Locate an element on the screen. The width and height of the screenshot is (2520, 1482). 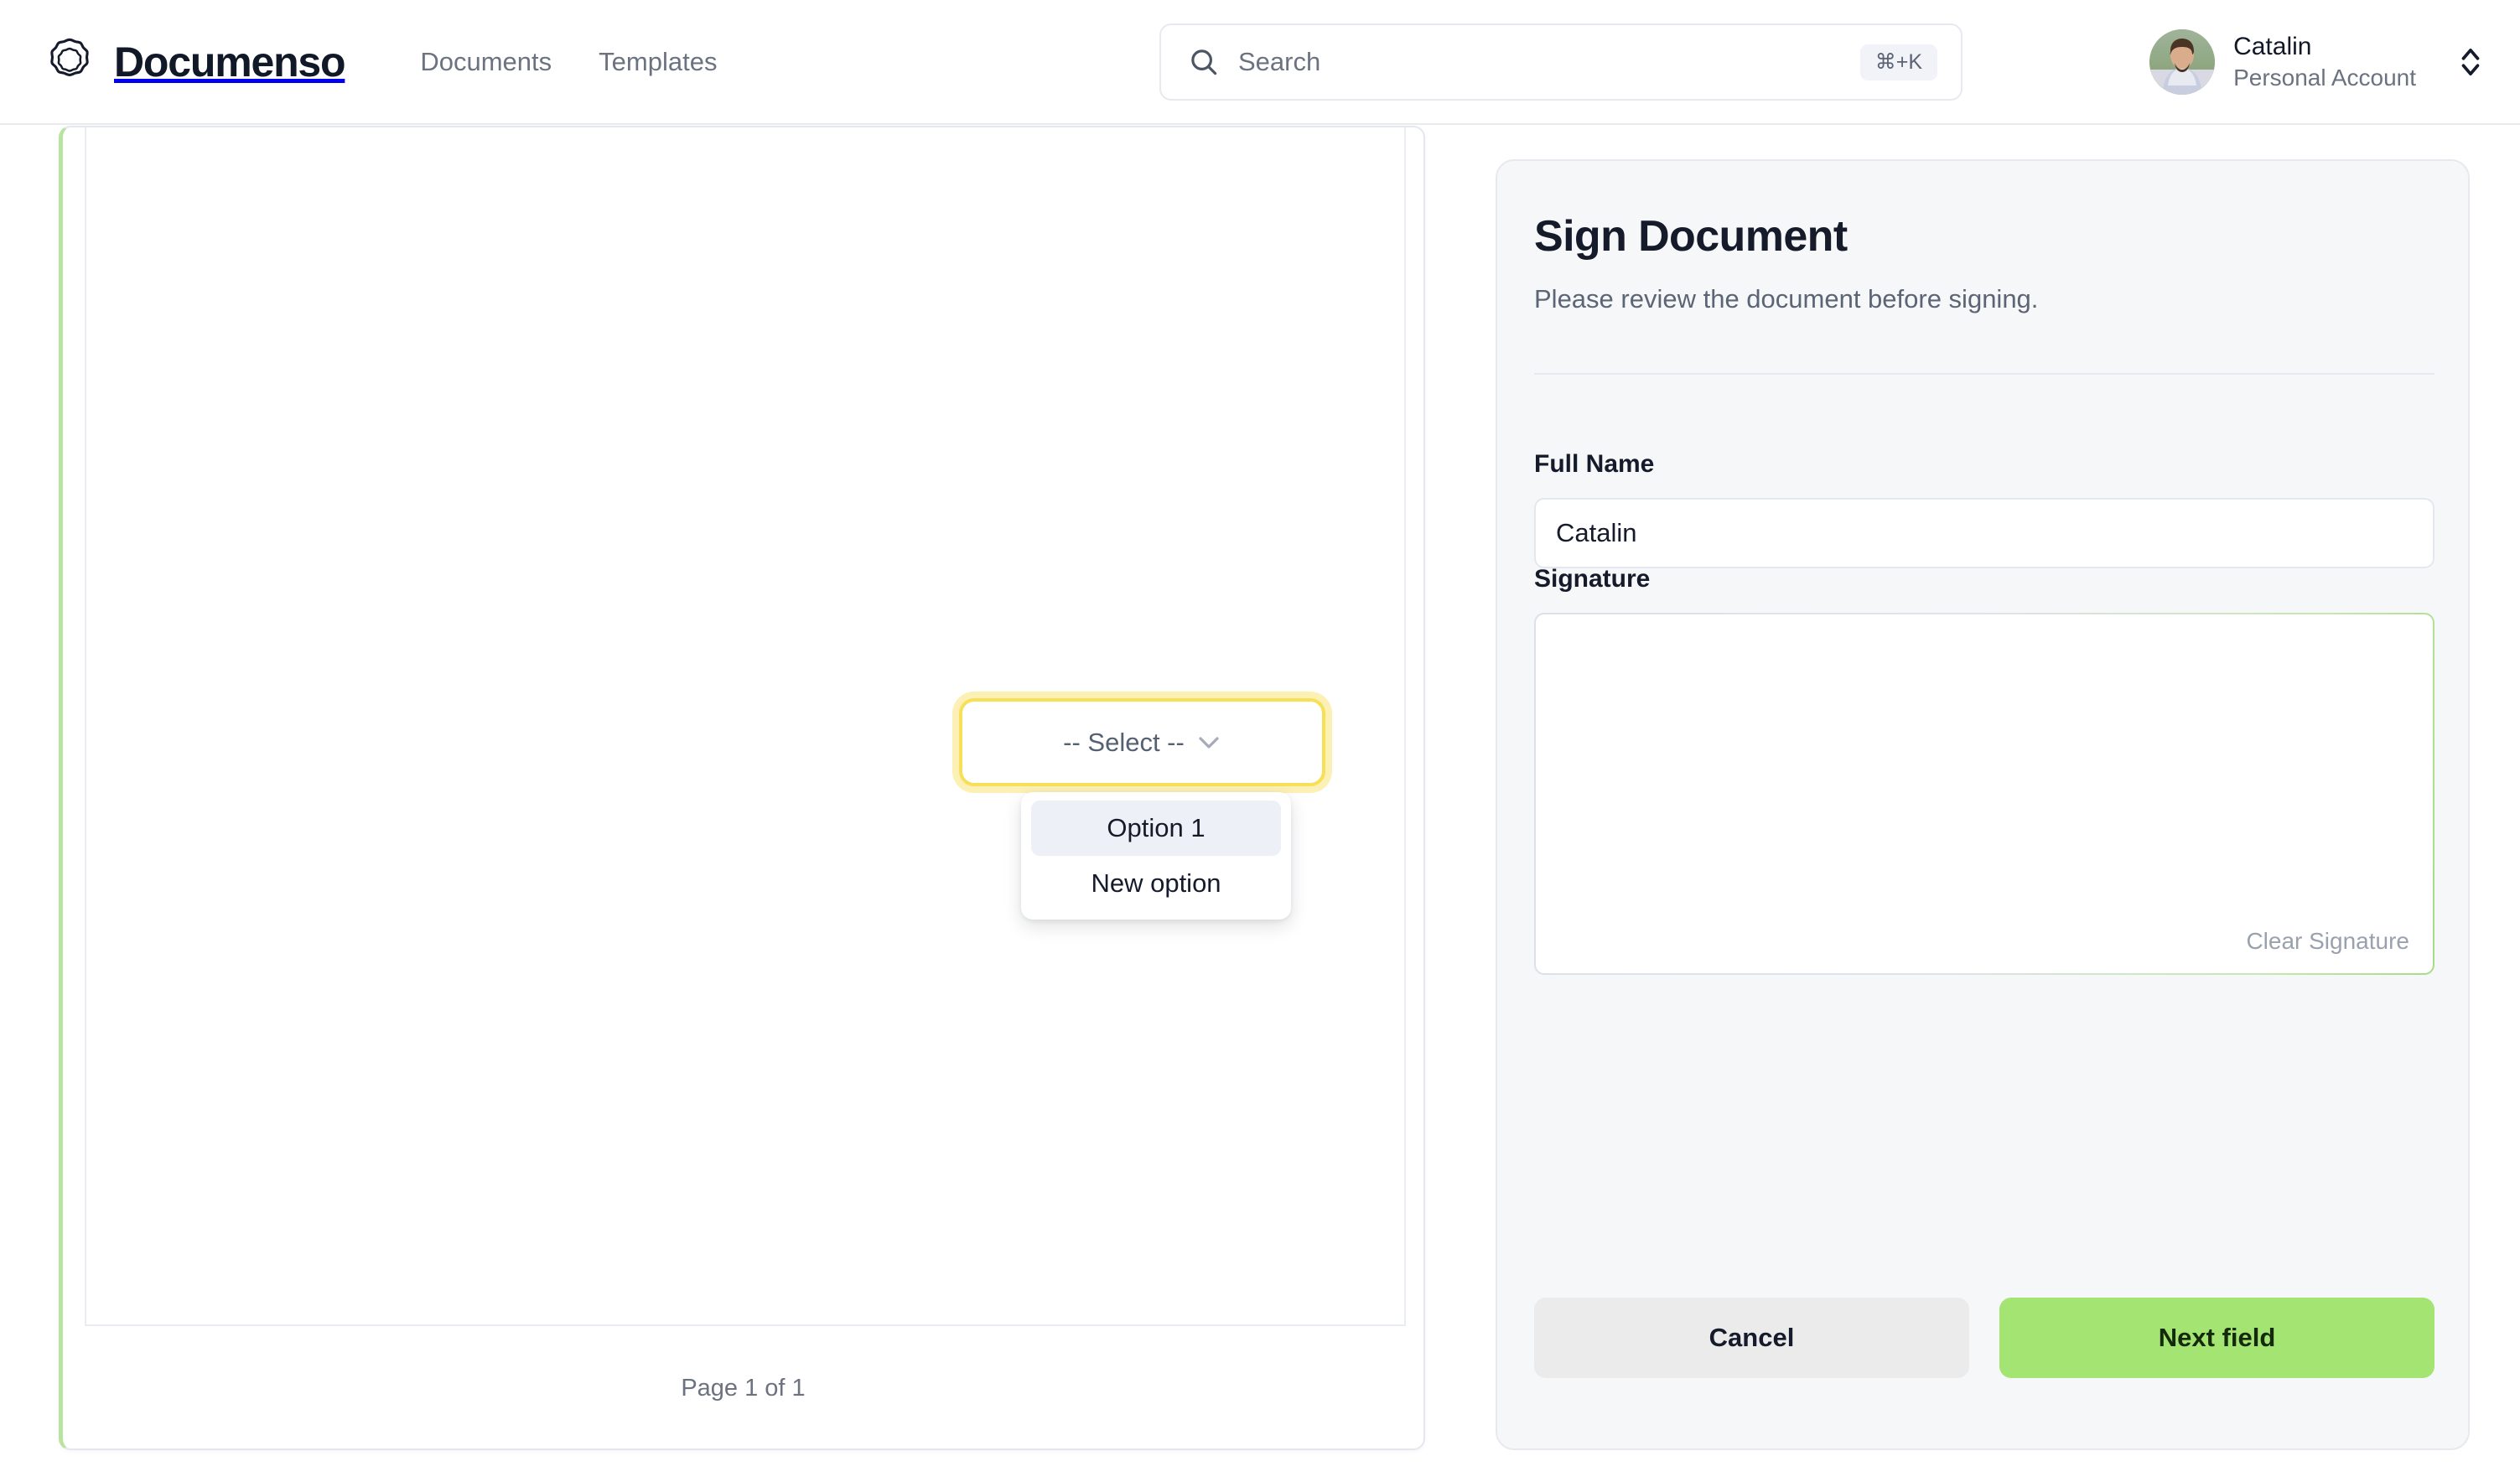
main-nav: Documents Templates is located at coordinates (568, 62).